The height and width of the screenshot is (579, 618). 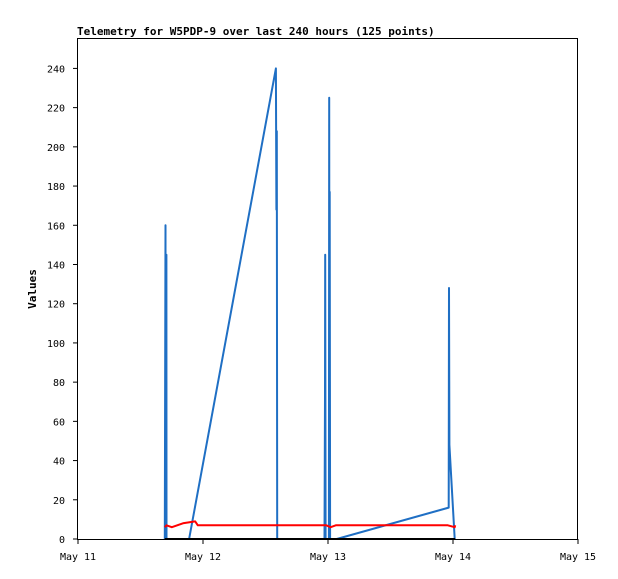 I want to click on y-tick-label: 140, so click(x=56, y=265).